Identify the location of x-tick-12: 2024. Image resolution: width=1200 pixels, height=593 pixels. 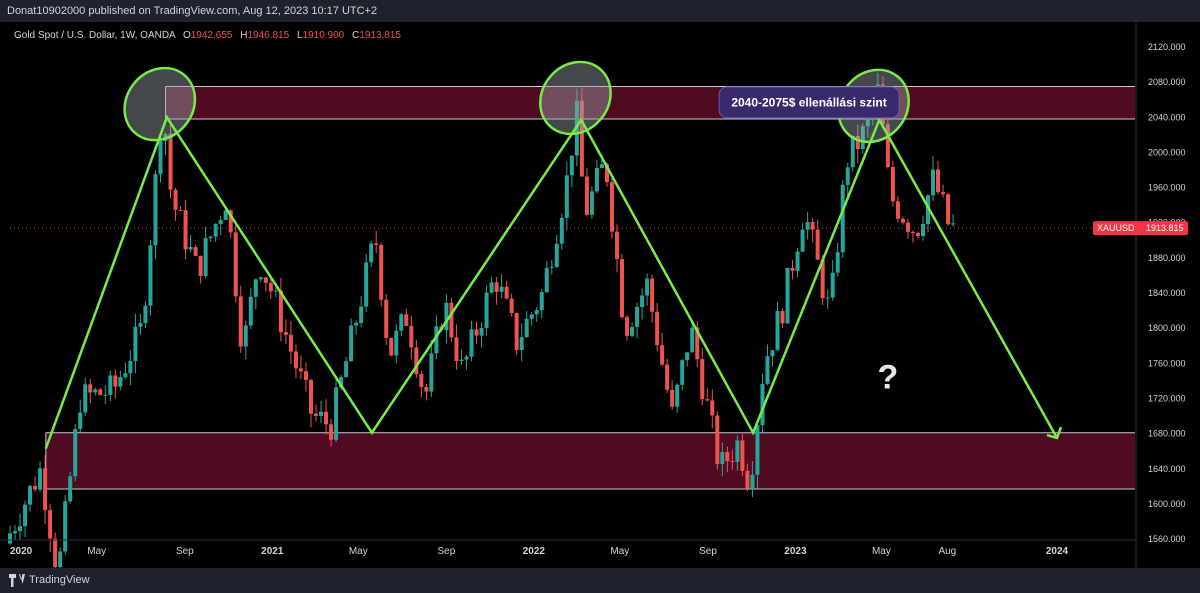
(1057, 551).